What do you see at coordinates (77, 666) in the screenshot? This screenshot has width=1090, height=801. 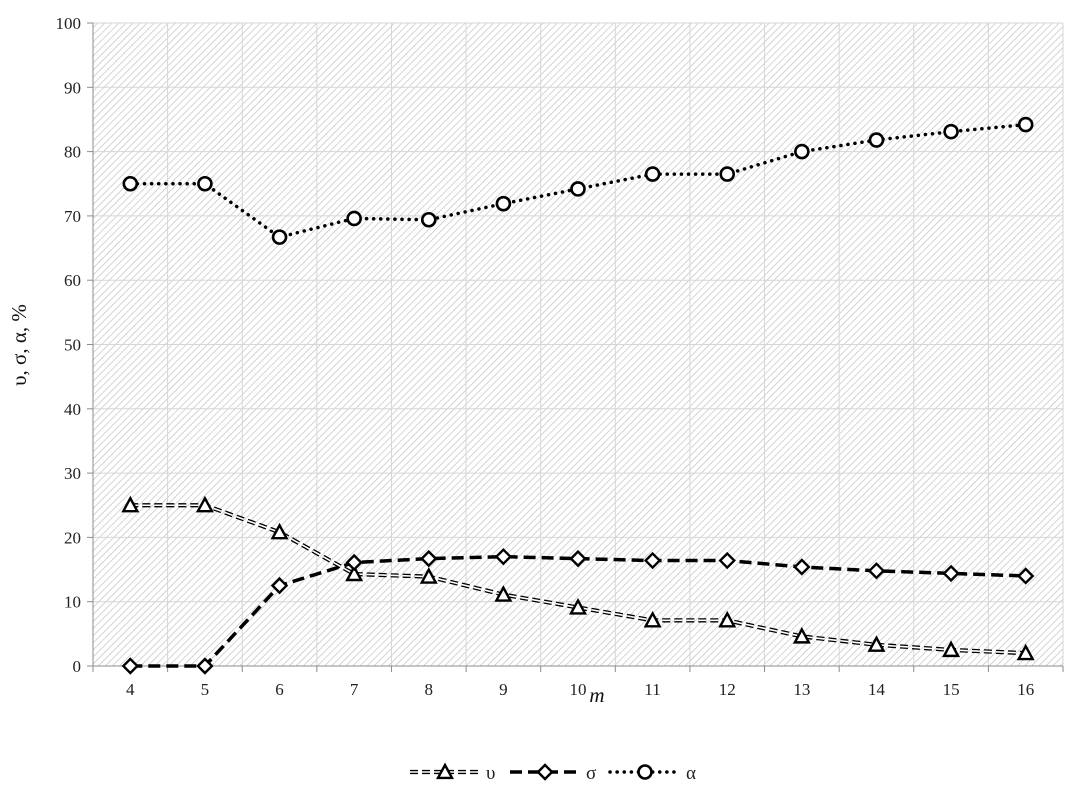 I see `y-tick-label: 0` at bounding box center [77, 666].